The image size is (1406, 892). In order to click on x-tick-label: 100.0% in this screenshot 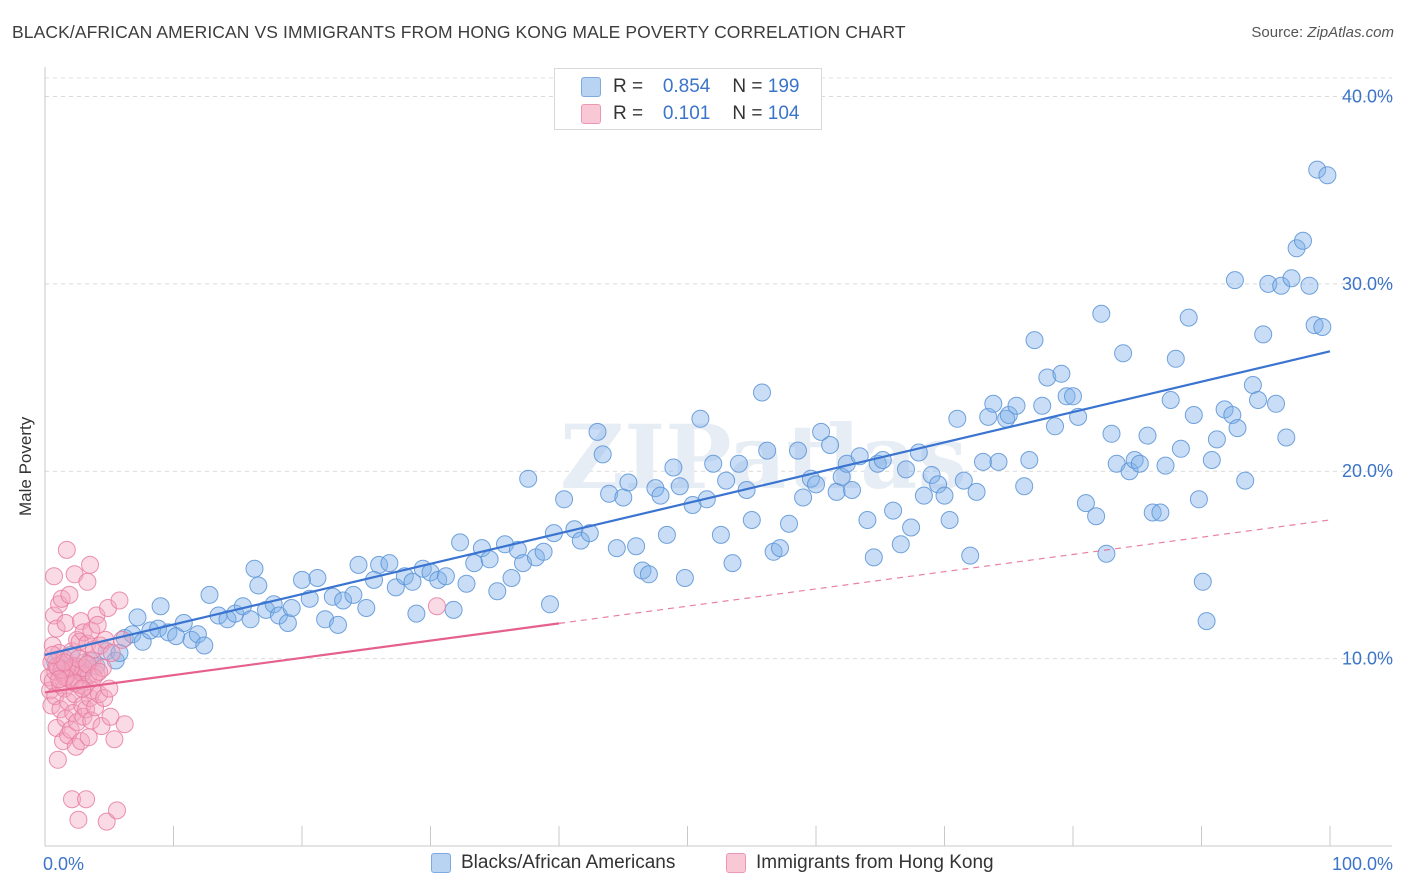, I will do `click(1362, 864)`.